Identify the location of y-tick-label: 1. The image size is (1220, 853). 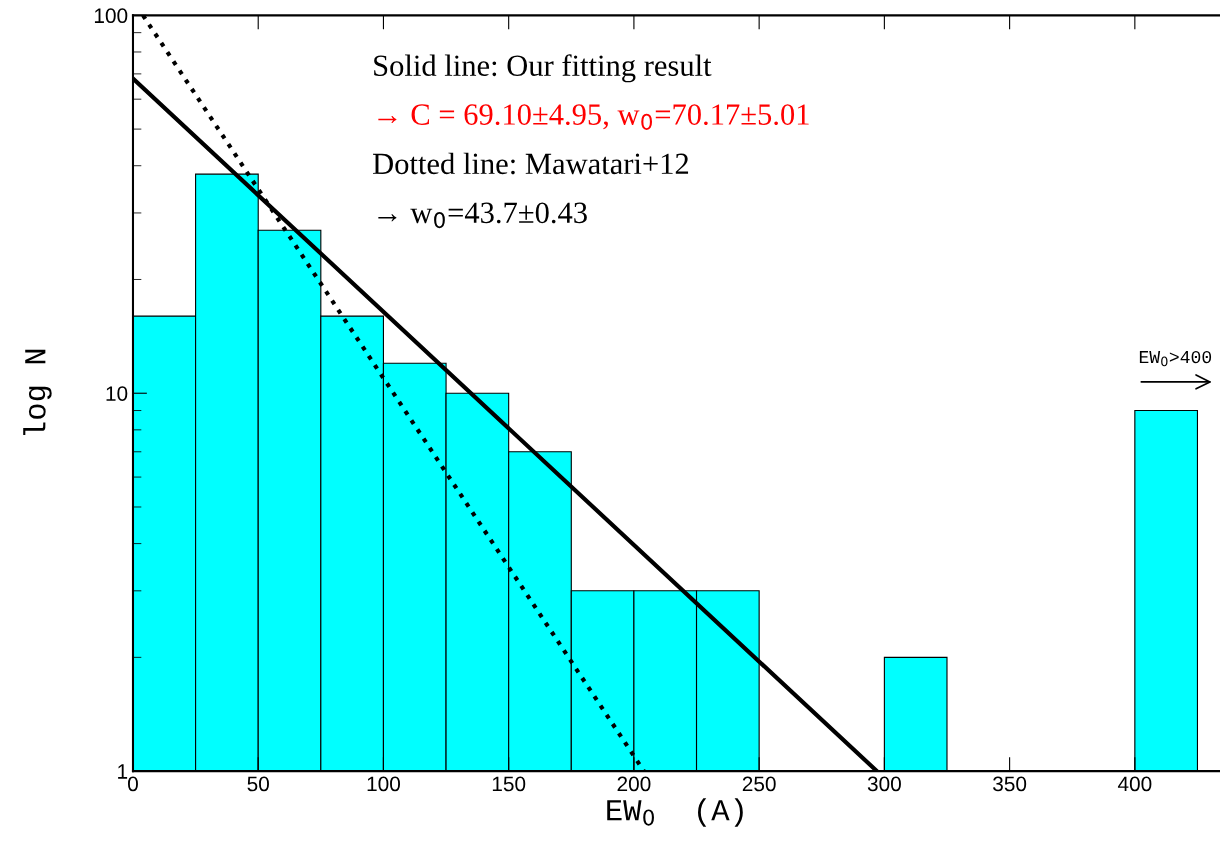
(123, 771).